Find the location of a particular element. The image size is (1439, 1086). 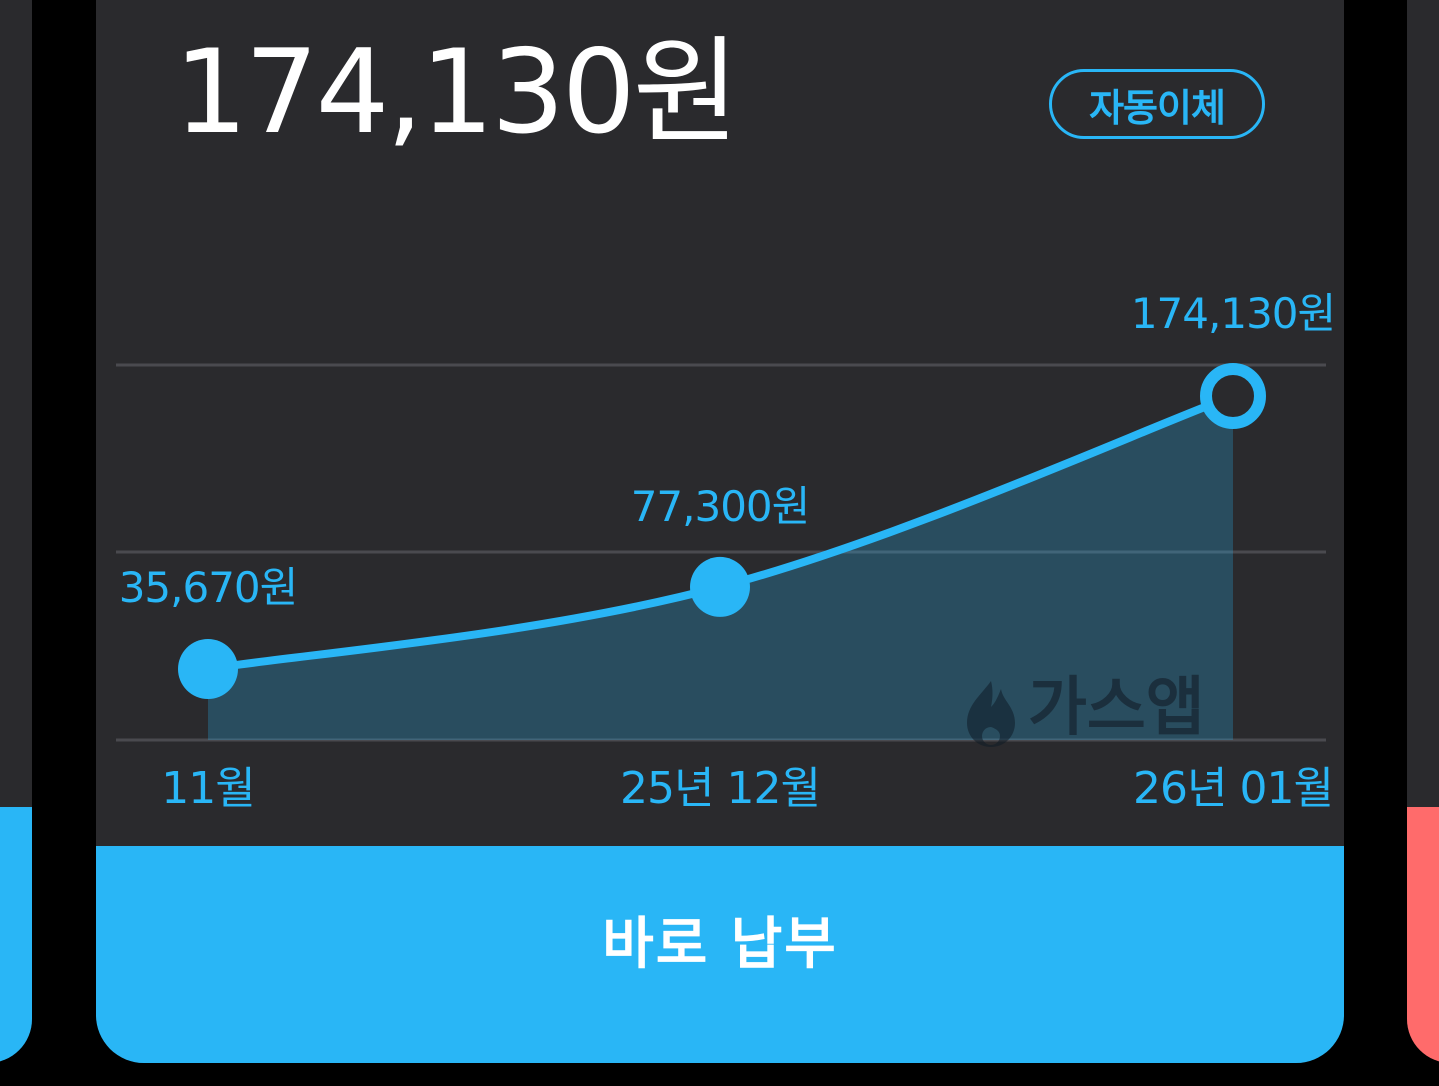

flame-icon is located at coordinates (991, 714).